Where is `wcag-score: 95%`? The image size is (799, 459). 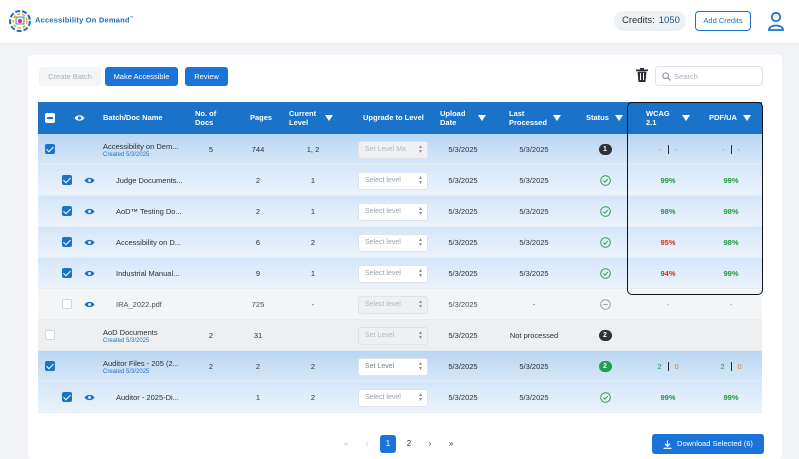 wcag-score: 95% is located at coordinates (668, 242).